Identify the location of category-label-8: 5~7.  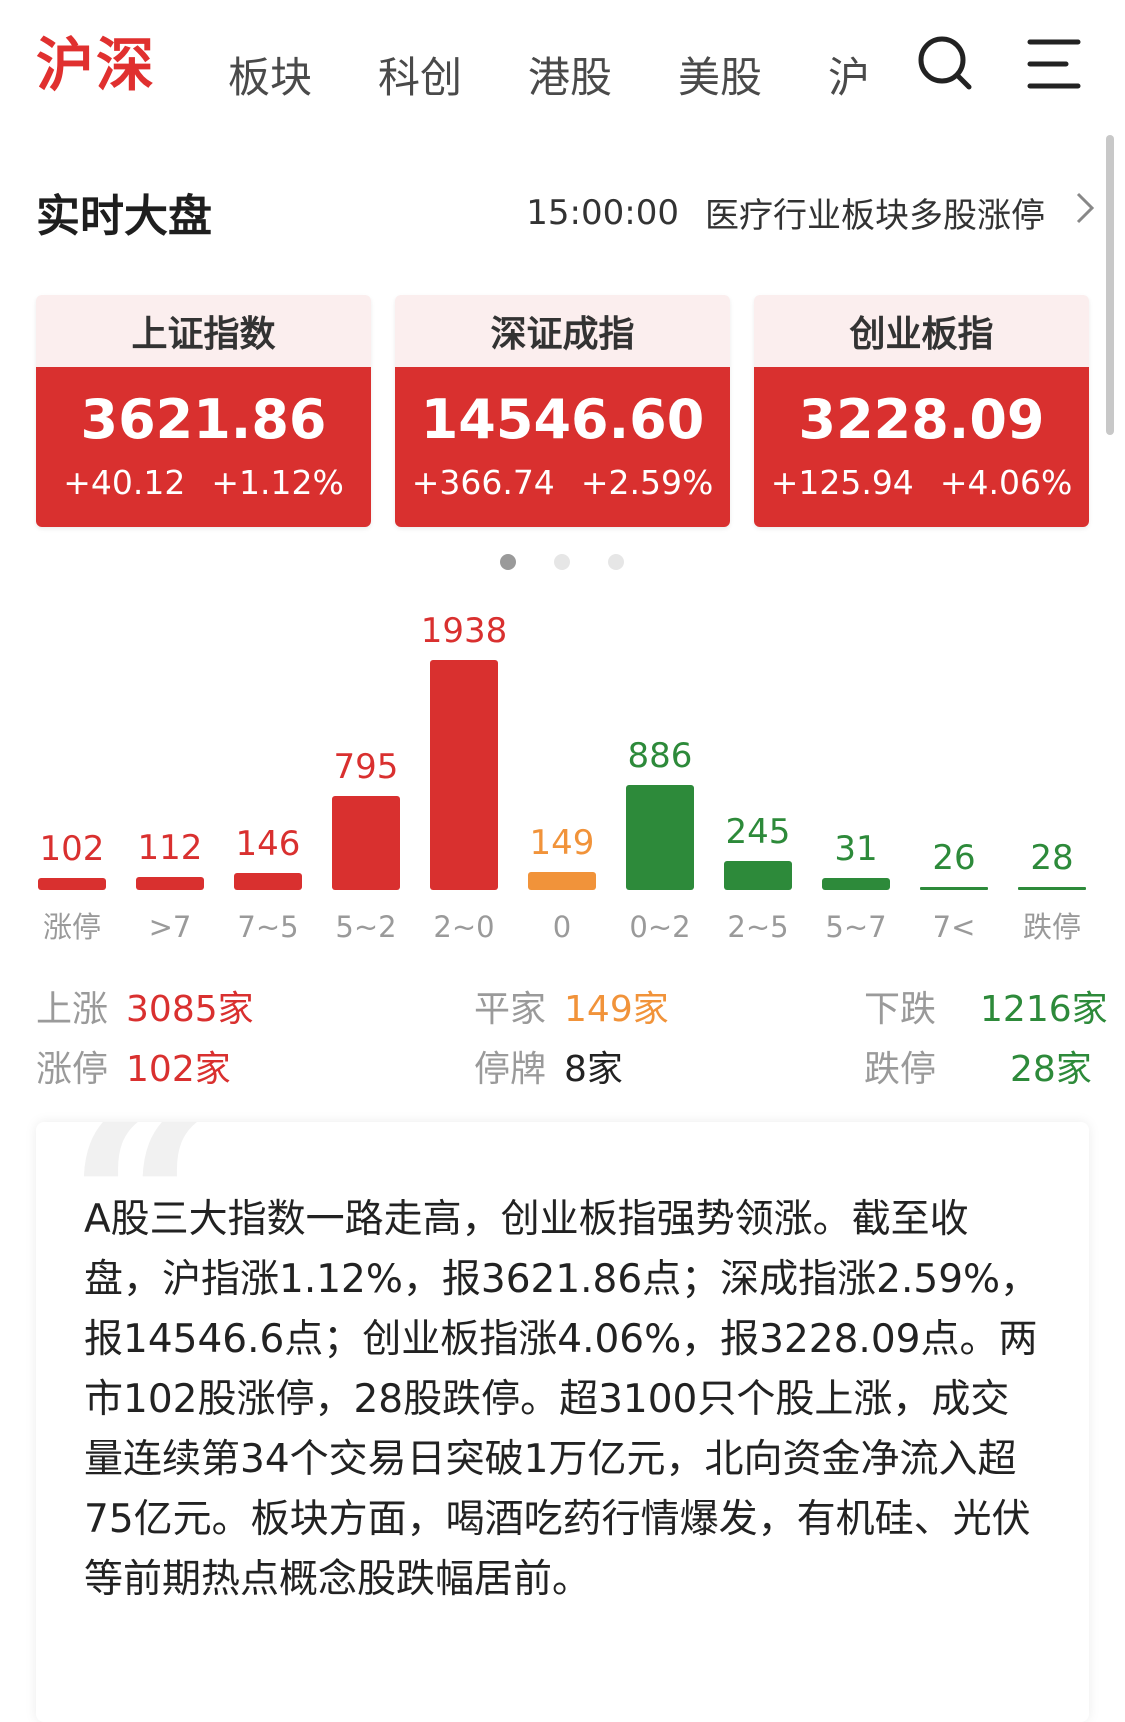
(855, 927).